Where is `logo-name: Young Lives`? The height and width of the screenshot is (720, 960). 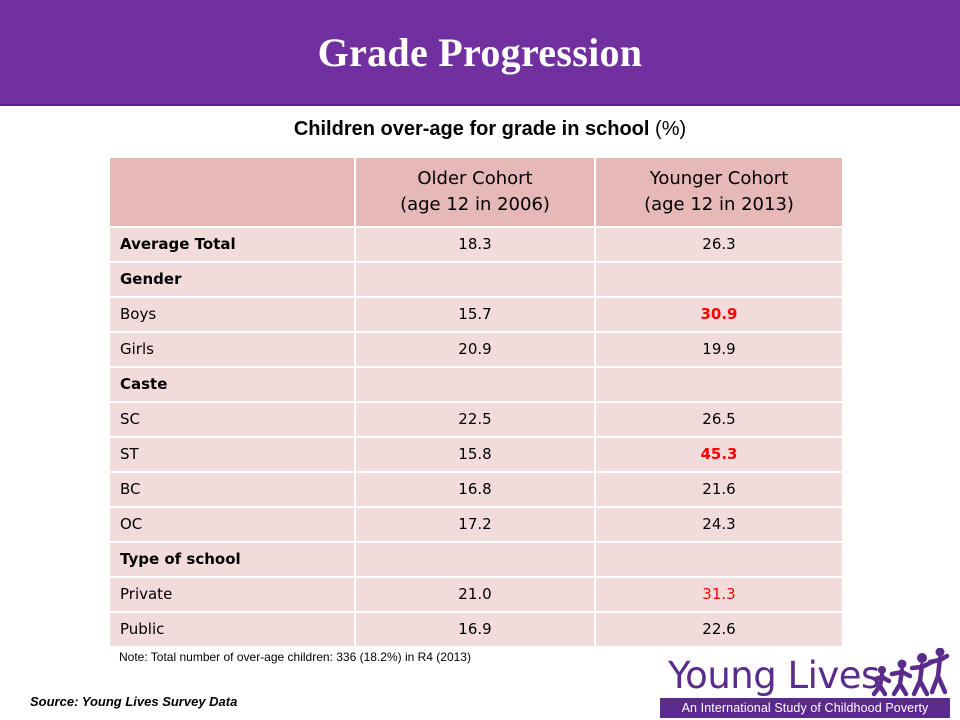 logo-name: Young Lives is located at coordinates (774, 675).